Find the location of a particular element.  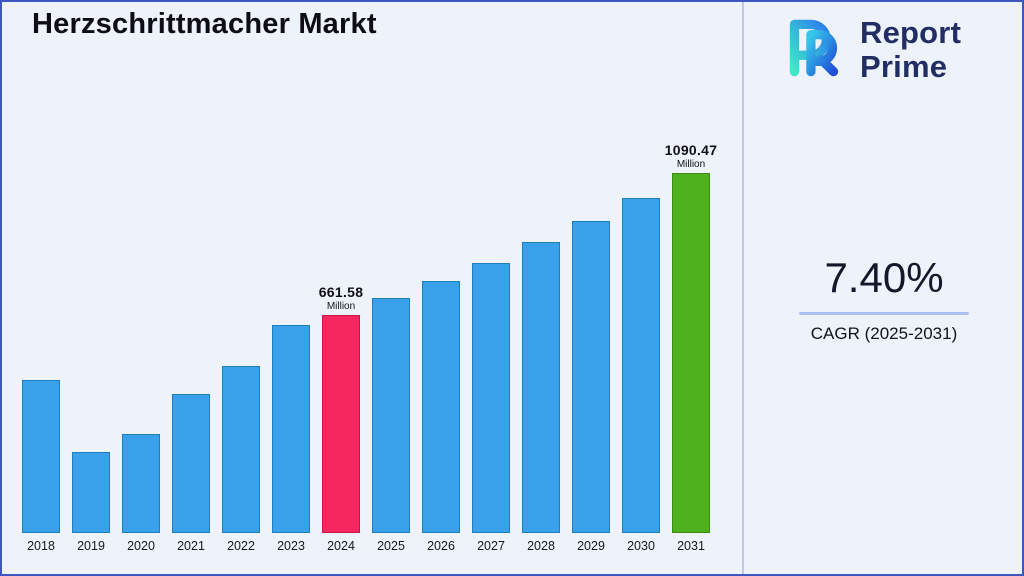

report-prime-logo: Report Prime is located at coordinates (869, 49).